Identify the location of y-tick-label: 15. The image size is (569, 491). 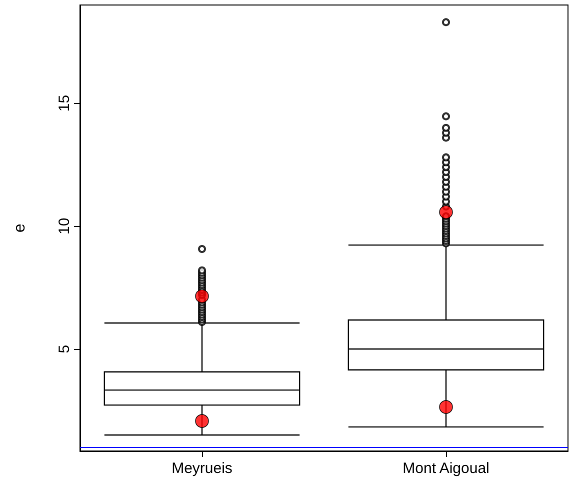
(64, 103).